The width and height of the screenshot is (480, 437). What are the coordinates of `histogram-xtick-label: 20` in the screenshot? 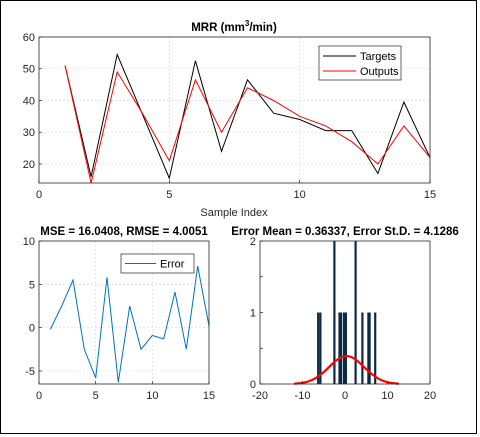 It's located at (430, 396).